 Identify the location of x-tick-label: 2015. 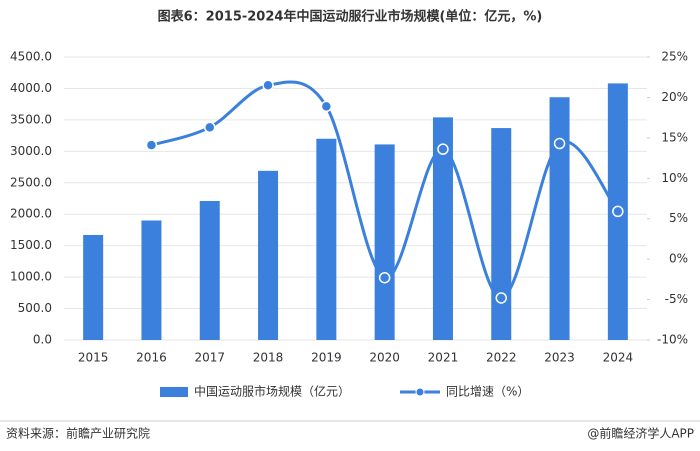
(93, 358).